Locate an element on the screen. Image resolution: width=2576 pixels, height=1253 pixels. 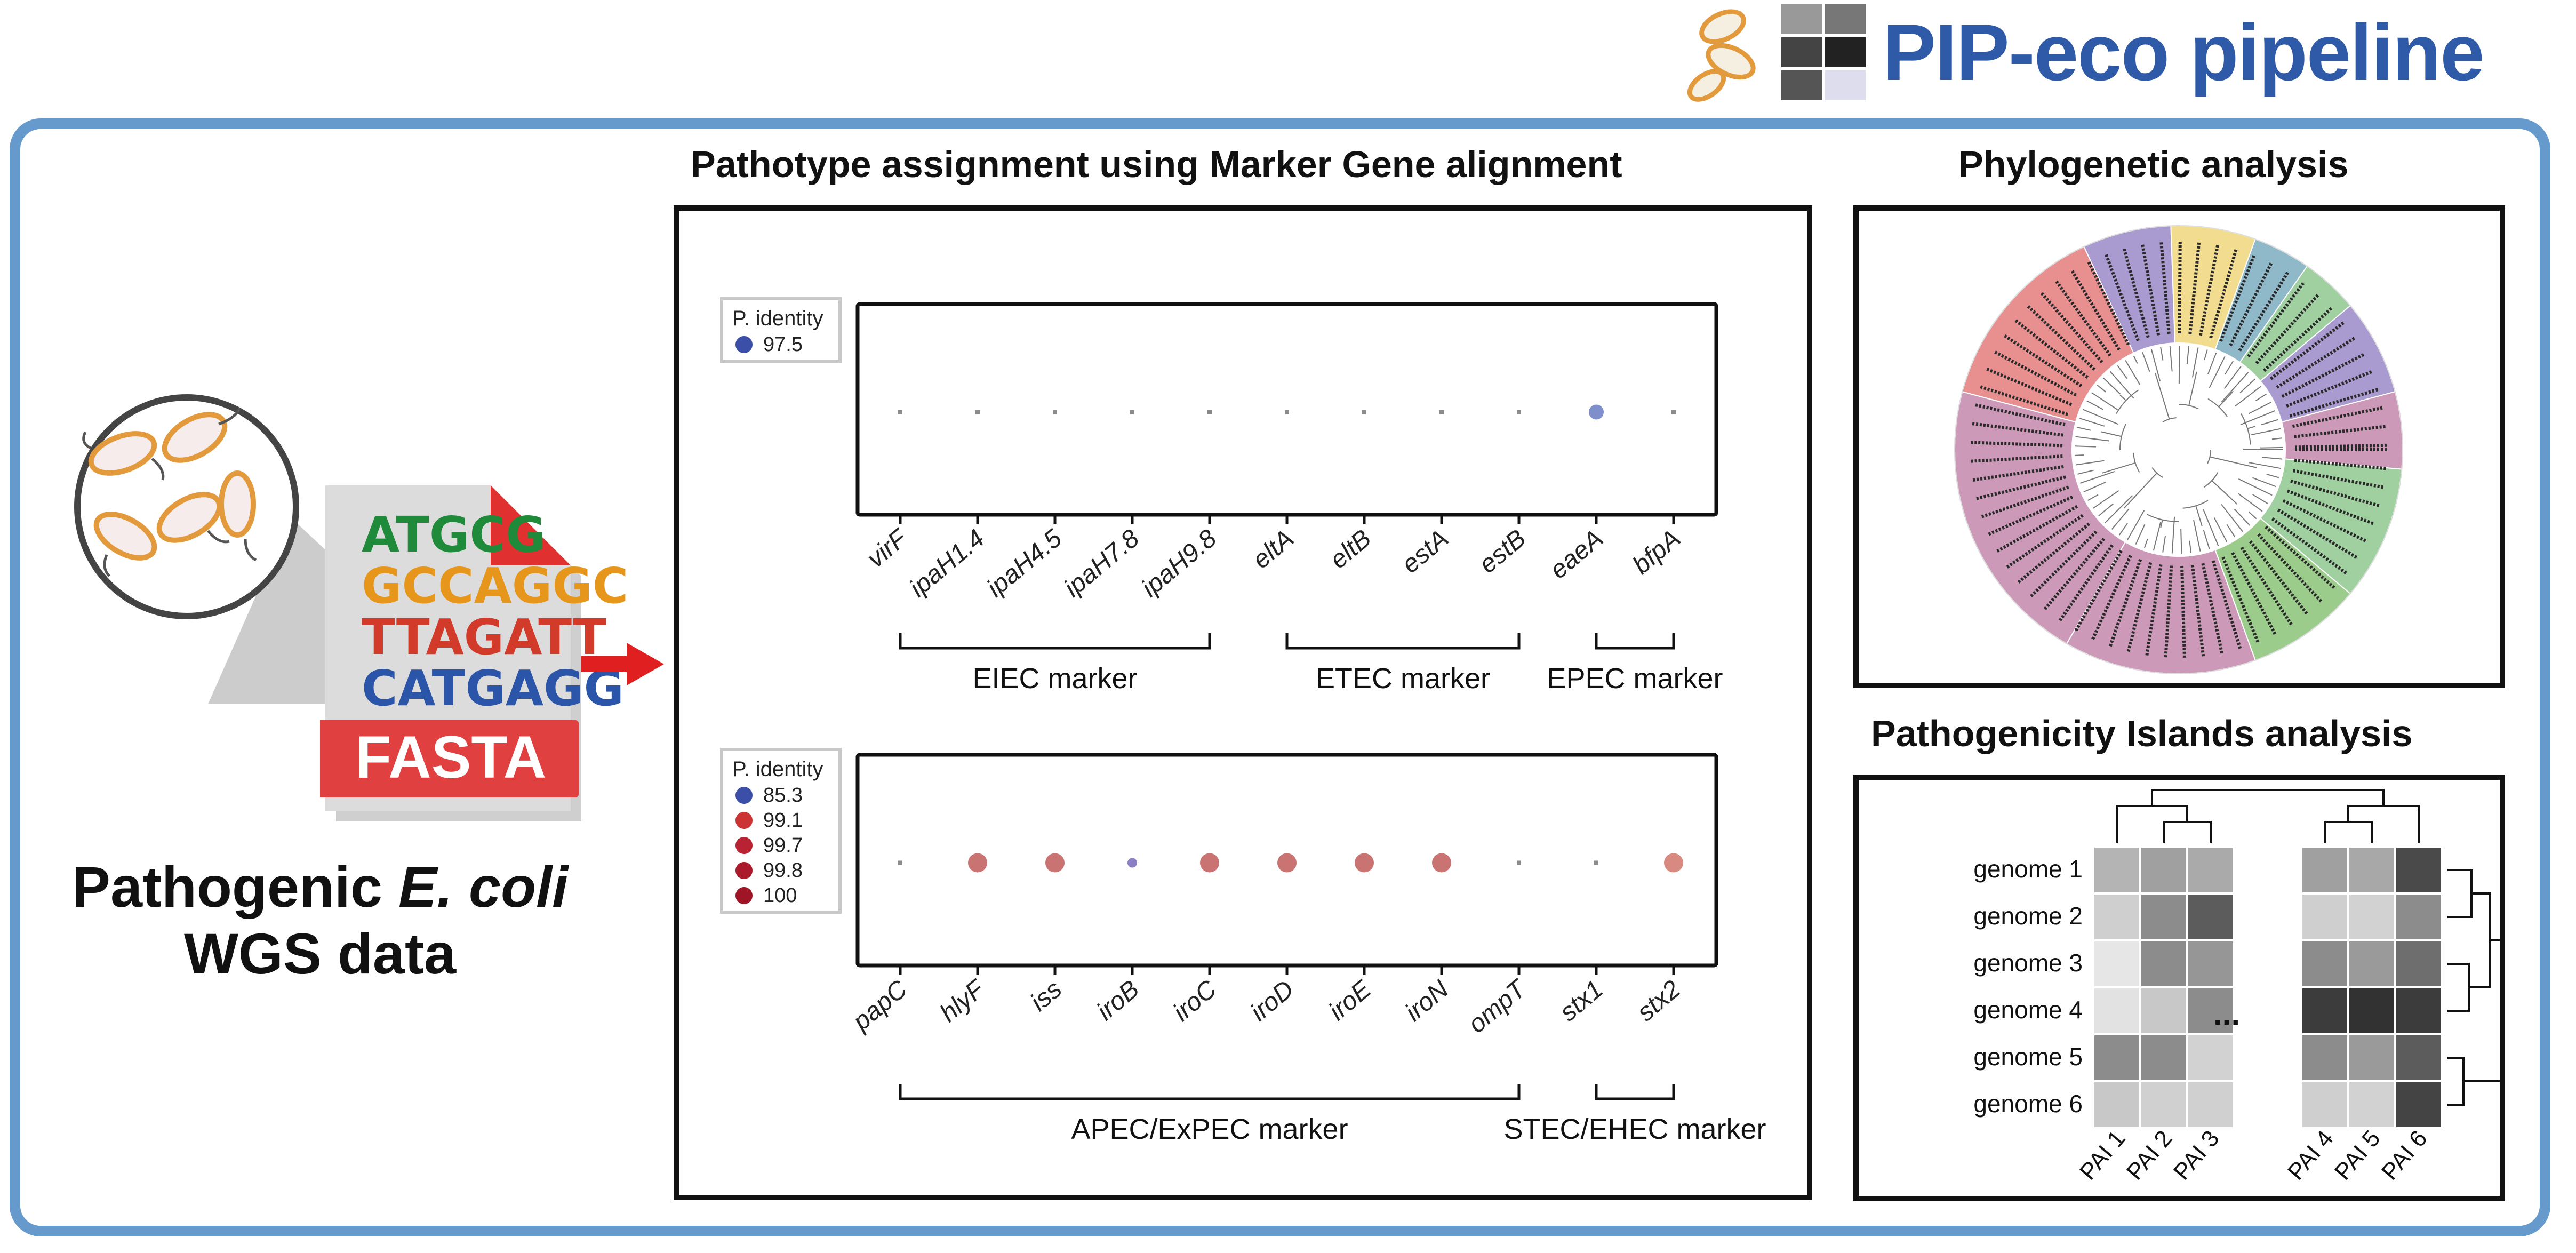
pai-column-label: PAI 3 is located at coordinates (2197, 1155).